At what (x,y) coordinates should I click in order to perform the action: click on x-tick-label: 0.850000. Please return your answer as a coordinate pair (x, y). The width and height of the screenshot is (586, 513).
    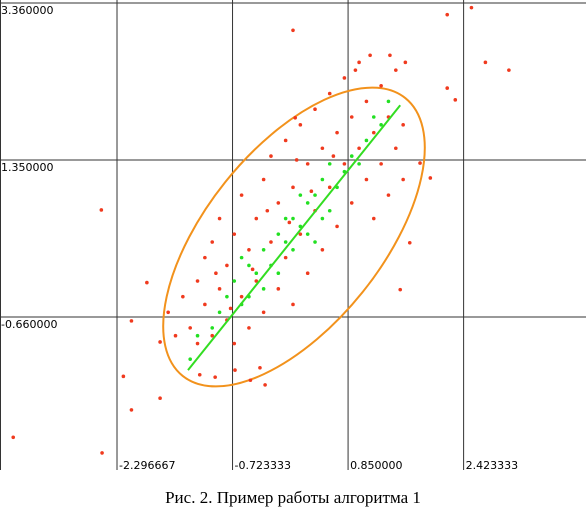
    Looking at the image, I should click on (376, 465).